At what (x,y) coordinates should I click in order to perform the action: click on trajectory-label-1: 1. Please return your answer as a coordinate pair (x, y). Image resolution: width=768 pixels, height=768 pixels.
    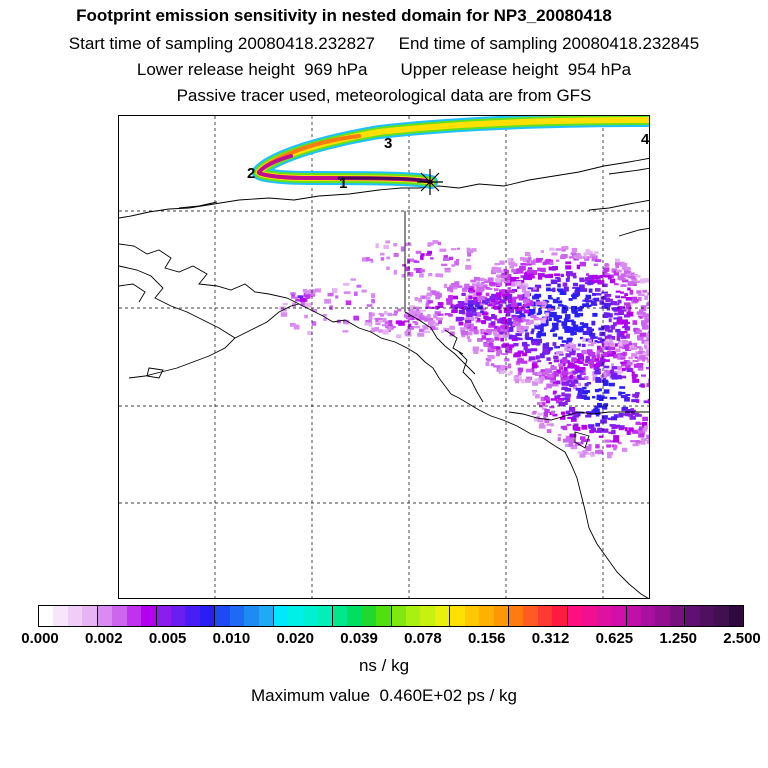
    Looking at the image, I should click on (343, 183).